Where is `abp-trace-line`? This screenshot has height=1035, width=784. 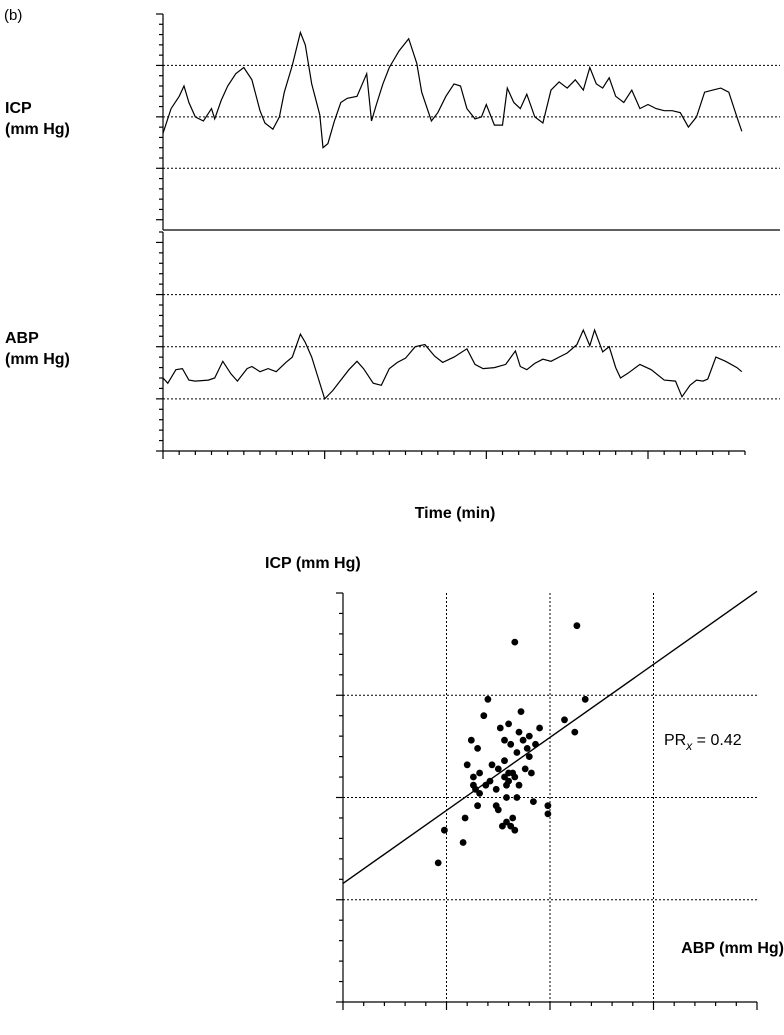 abp-trace-line is located at coordinates (452, 364).